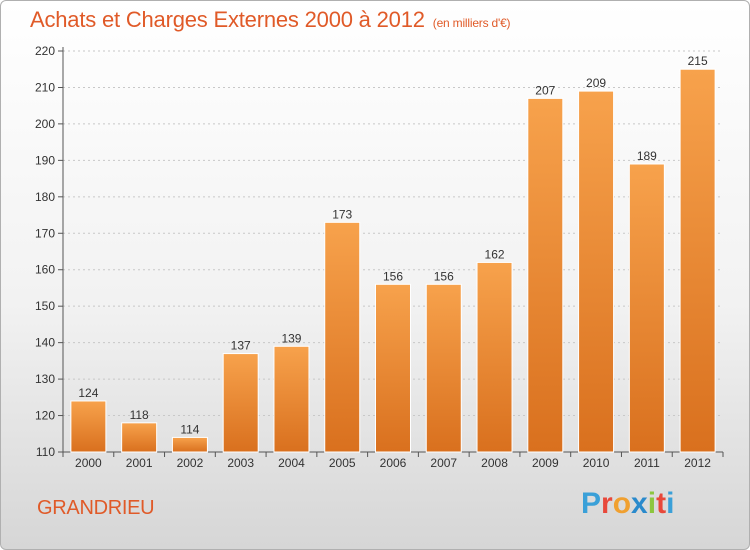 The image size is (750, 550). Describe the element at coordinates (647, 463) in the screenshot. I see `x-tick-label: 2011` at that location.